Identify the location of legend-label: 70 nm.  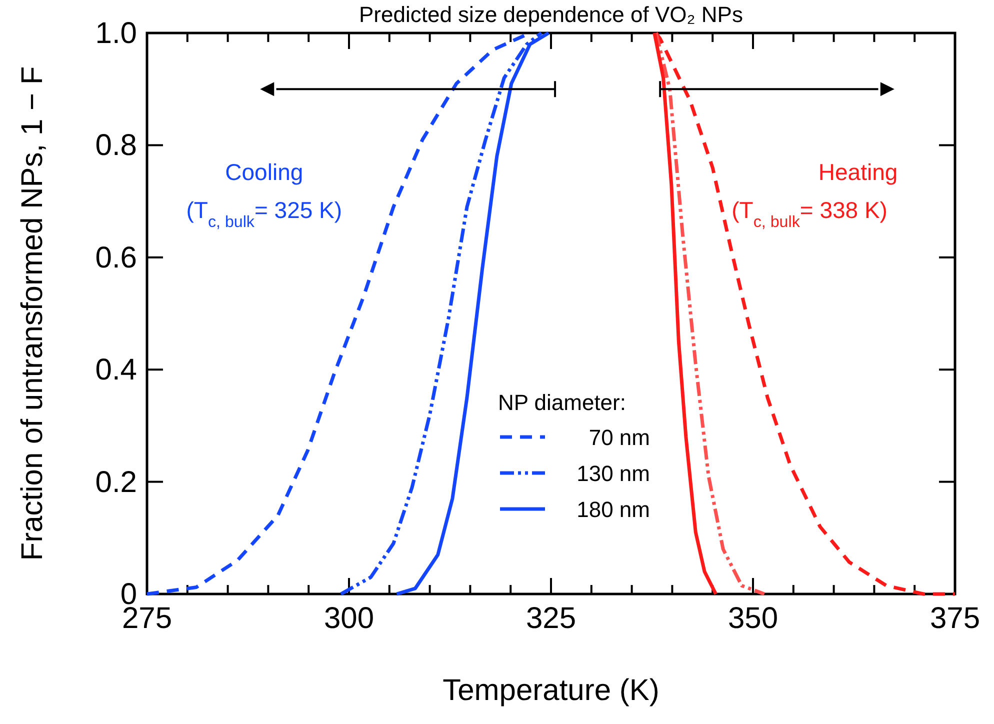
(619, 437).